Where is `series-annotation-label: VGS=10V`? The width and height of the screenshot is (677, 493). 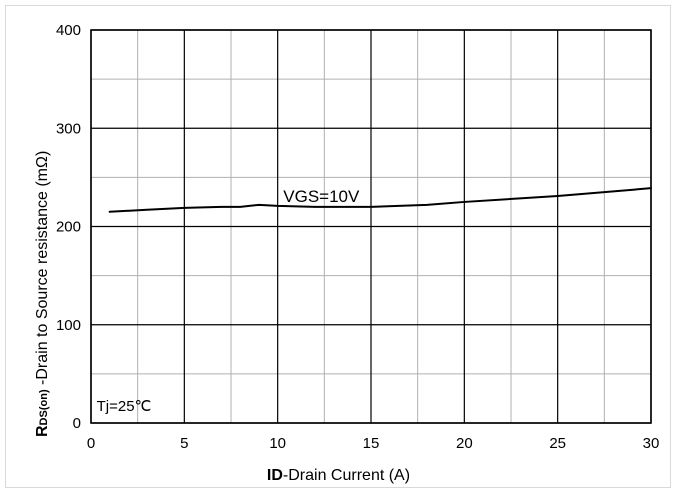
series-annotation-label: VGS=10V is located at coordinates (321, 196).